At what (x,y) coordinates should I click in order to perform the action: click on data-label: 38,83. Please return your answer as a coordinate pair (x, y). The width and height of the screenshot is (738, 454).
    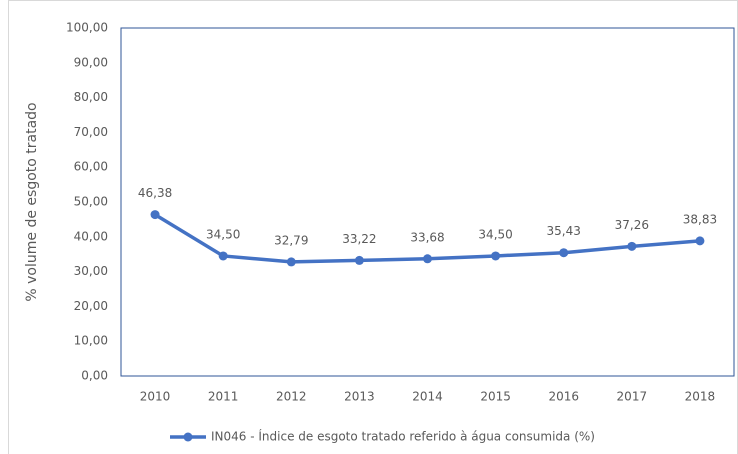
    Looking at the image, I should click on (700, 219).